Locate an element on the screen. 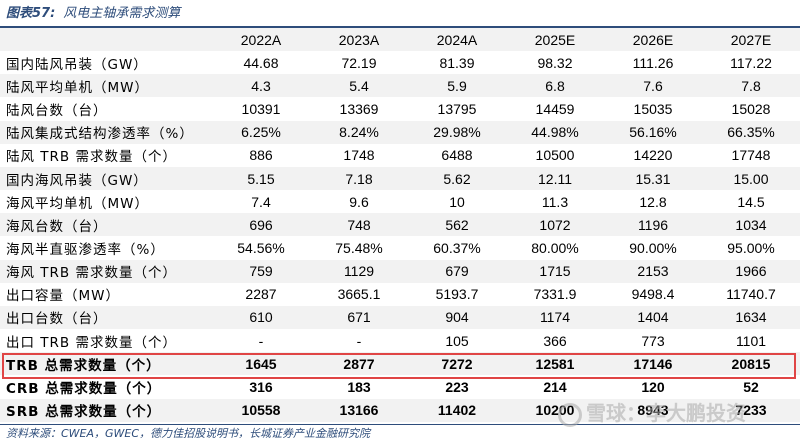 The width and height of the screenshot is (800, 442). row-label: 海风台数（台） is located at coordinates (106, 225).